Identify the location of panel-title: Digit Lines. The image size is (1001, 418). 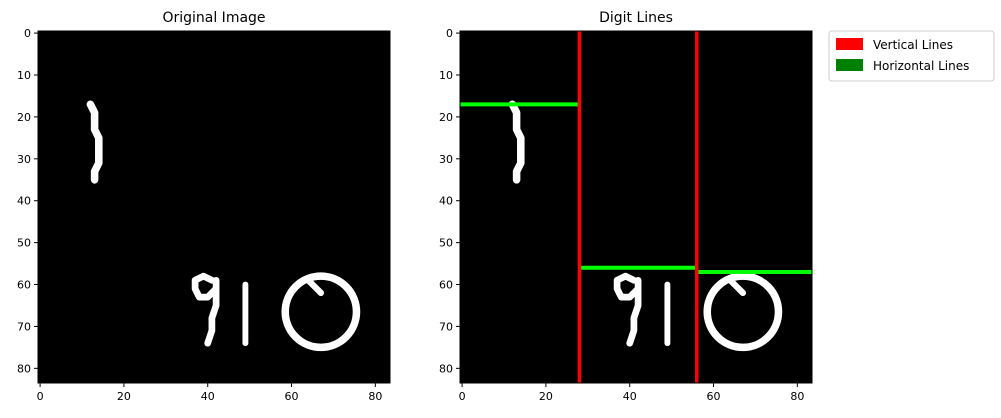
(636, 18).